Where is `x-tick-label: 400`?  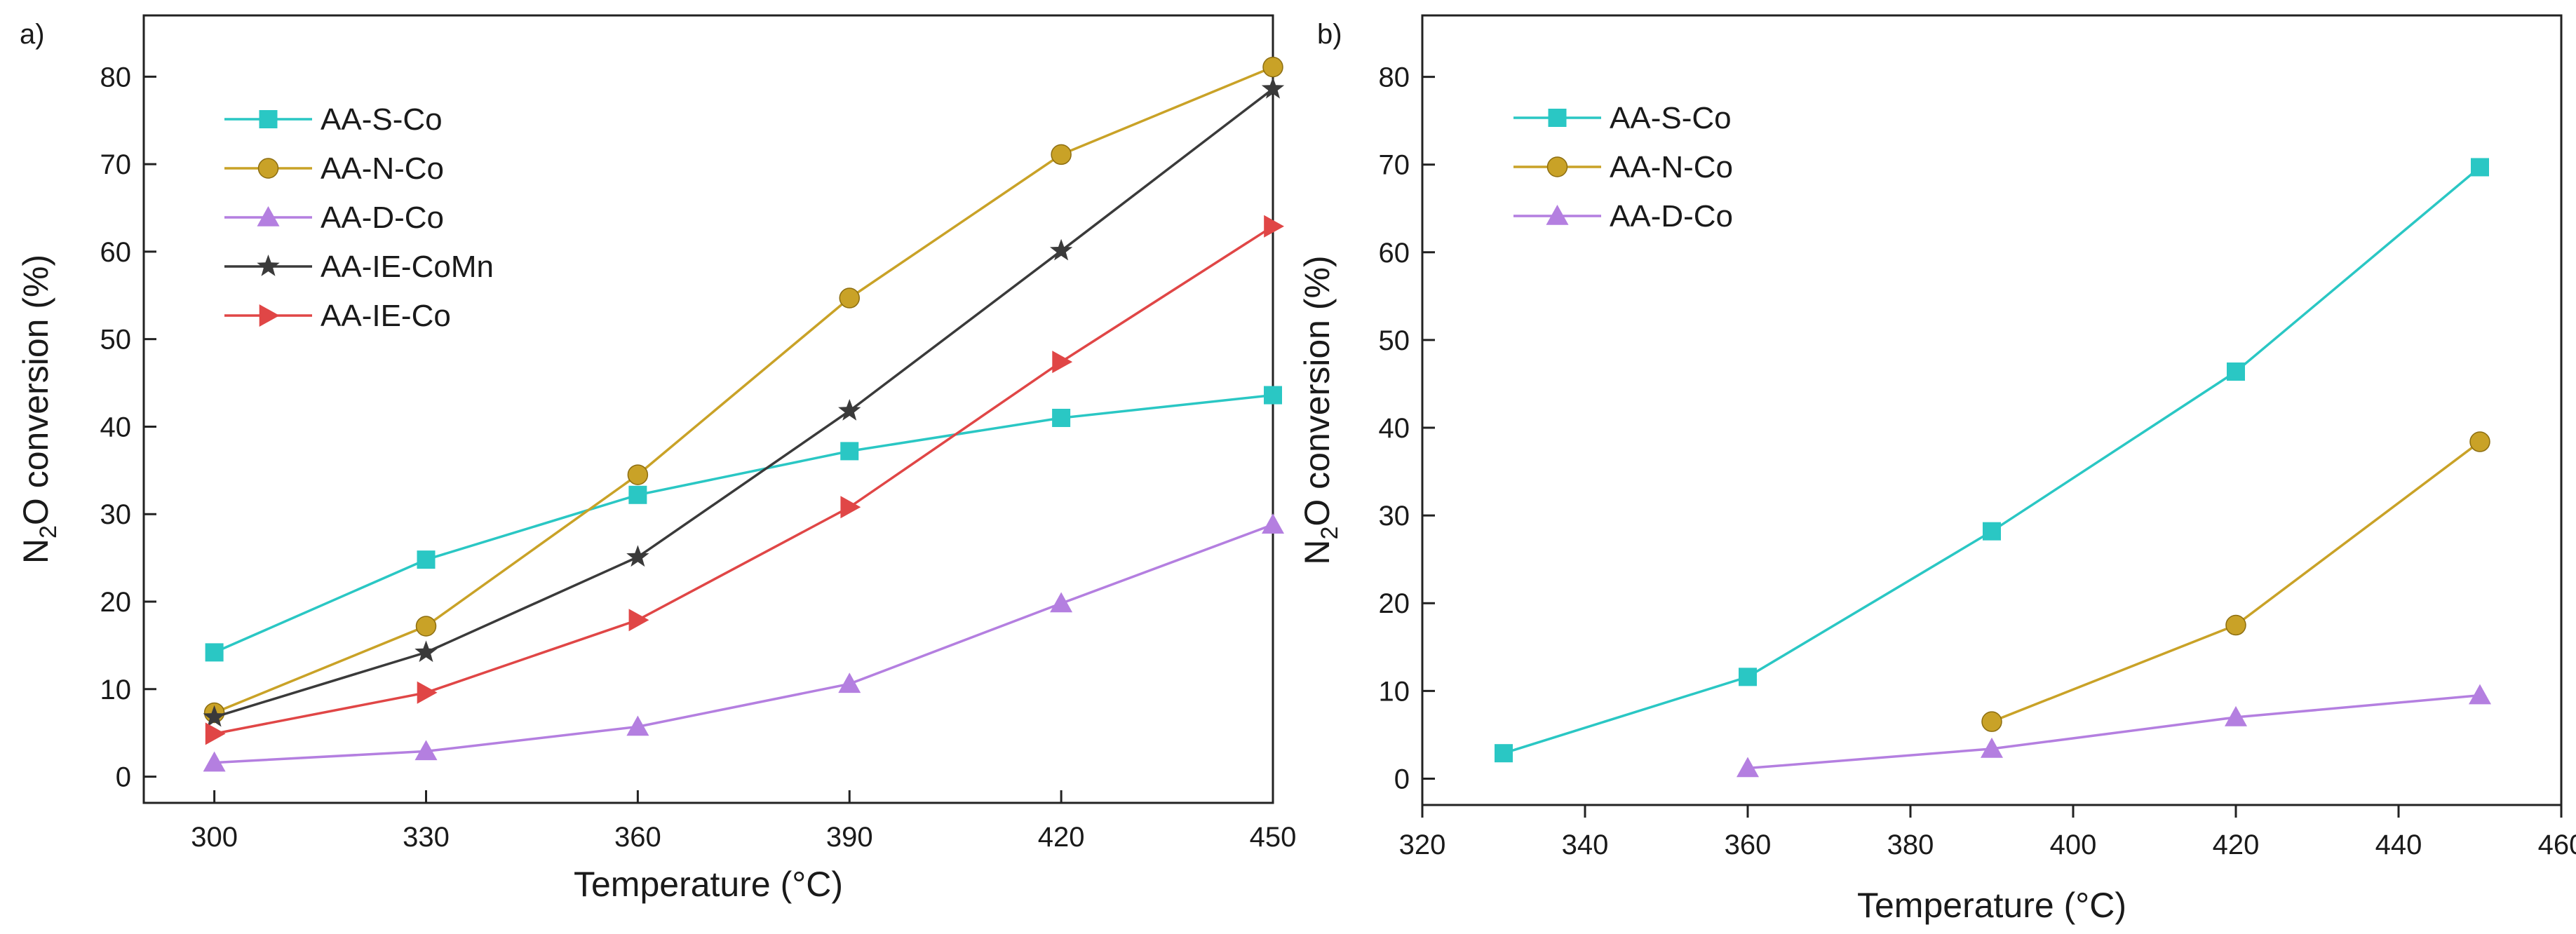 x-tick-label: 400 is located at coordinates (2073, 845).